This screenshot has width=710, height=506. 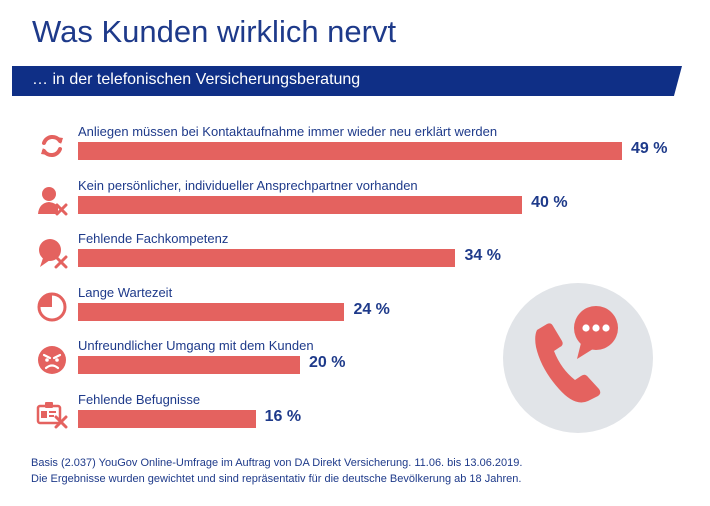 I want to click on person-cross-icon, so click(x=52, y=200).